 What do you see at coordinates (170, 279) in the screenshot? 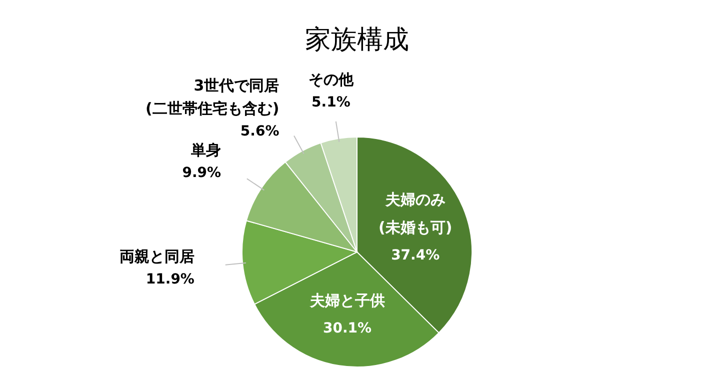
I see `data-label: 11.9%` at bounding box center [170, 279].